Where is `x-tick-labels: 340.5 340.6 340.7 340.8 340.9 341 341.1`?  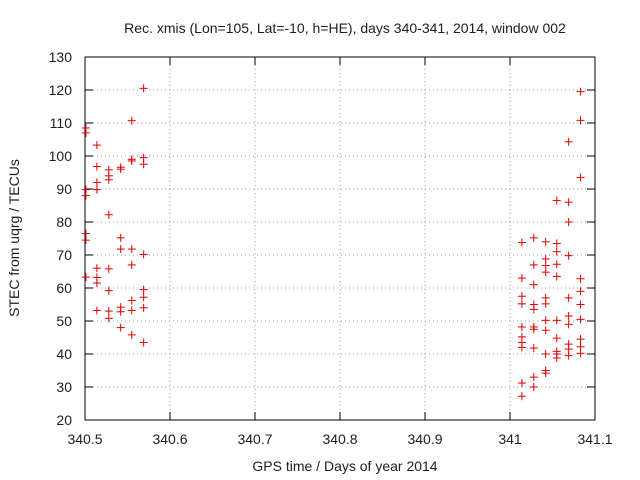
x-tick-labels: 340.5 340.6 340.7 340.8 340.9 341 341.1 is located at coordinates (339, 439).